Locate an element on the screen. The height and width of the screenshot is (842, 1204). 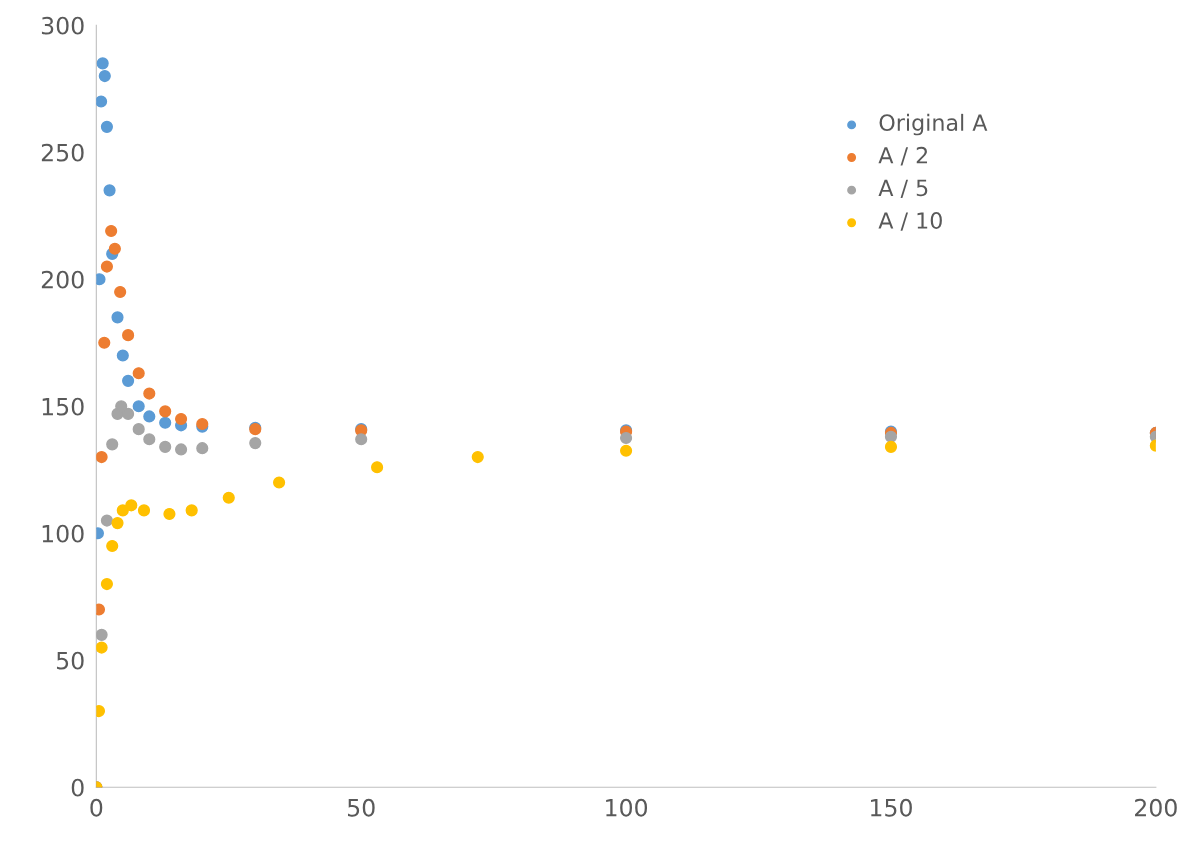
legend-label: A / 5 is located at coordinates (903, 189).